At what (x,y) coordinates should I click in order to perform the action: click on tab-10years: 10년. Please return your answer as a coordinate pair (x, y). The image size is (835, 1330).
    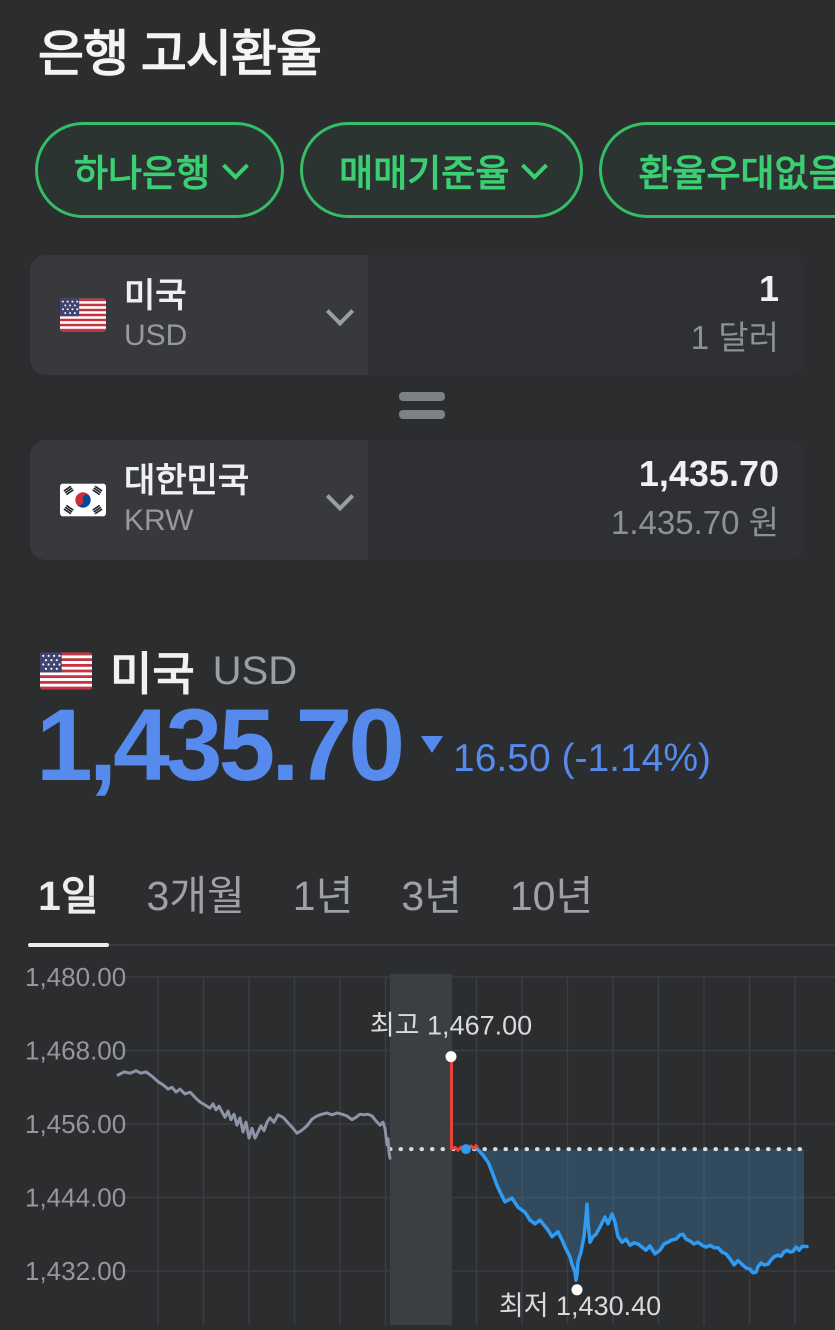
    Looking at the image, I should click on (551, 896).